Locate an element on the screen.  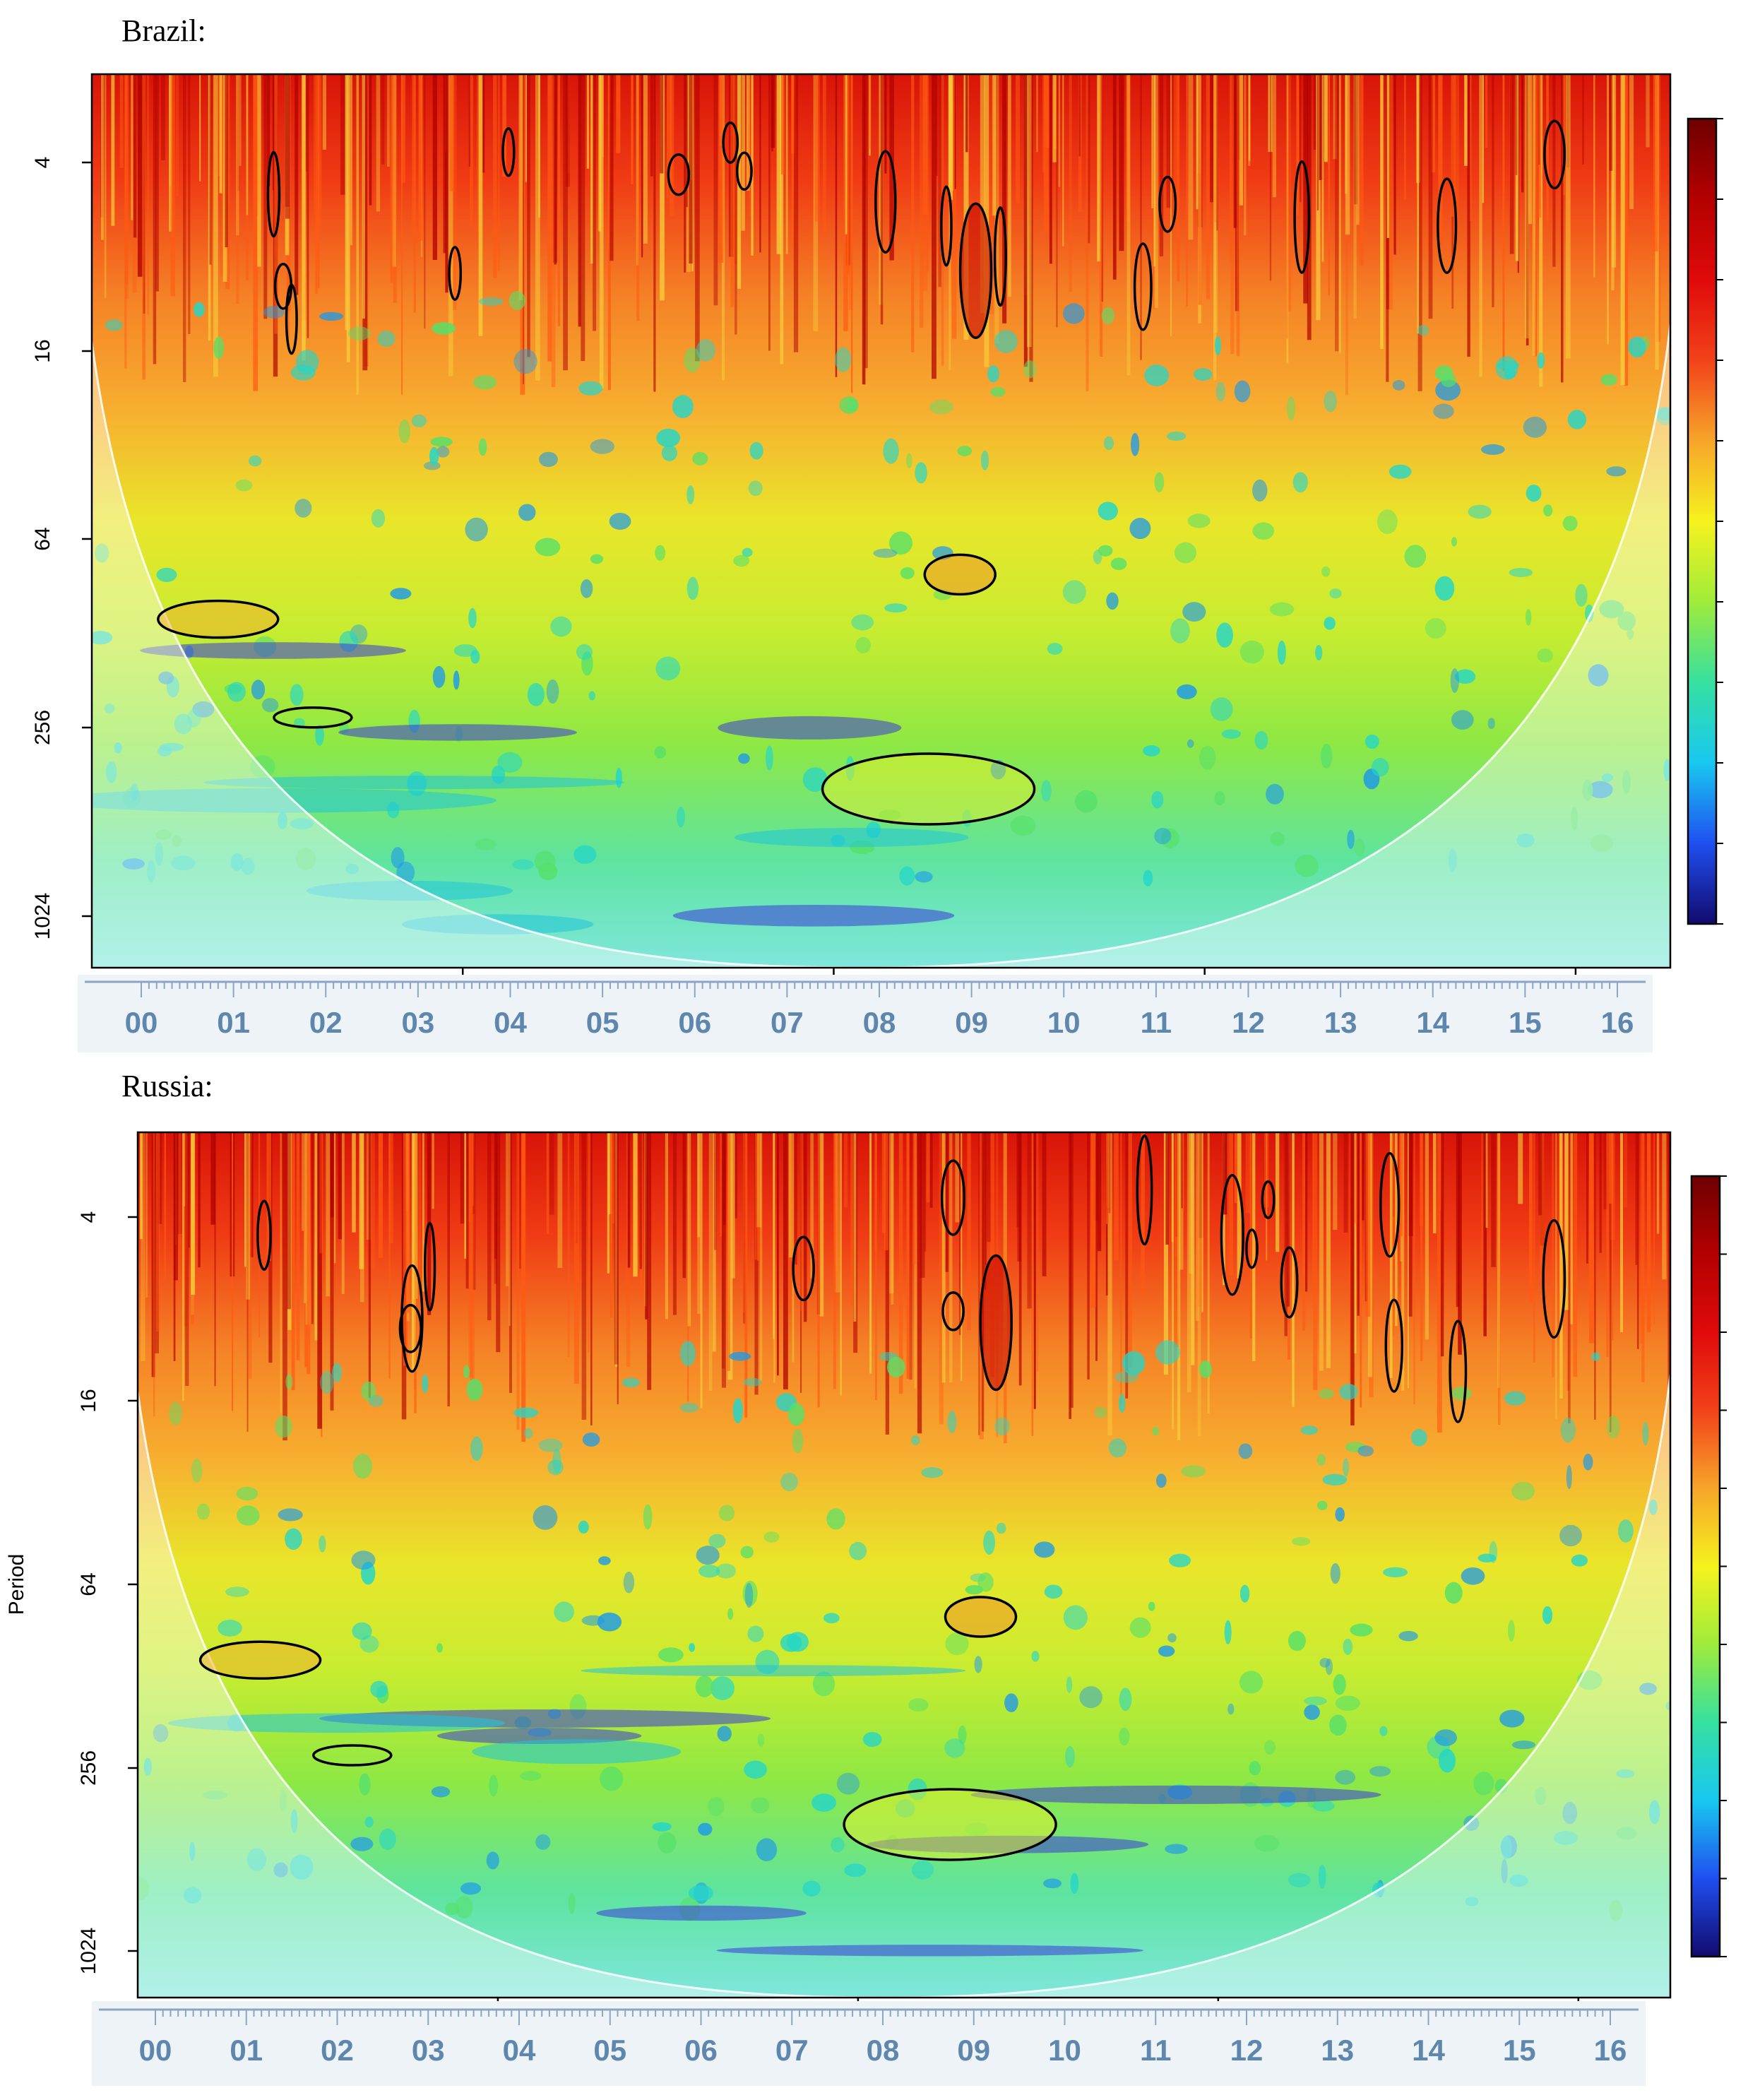
y-axis-title: Period is located at coordinates (16, 1585).